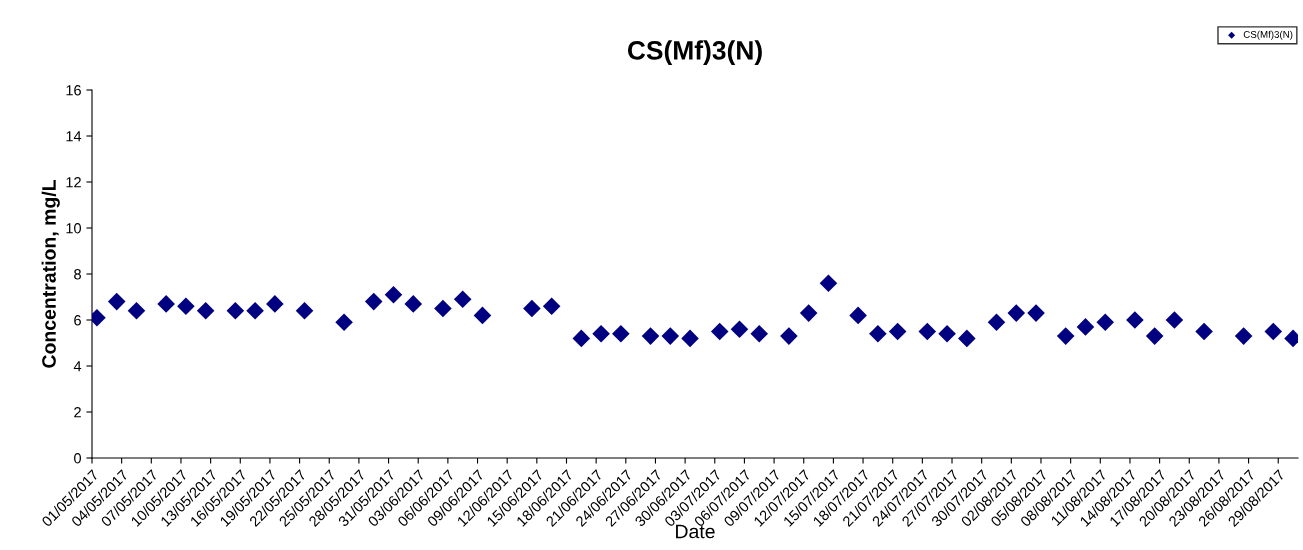  What do you see at coordinates (77, 274) in the screenshot?
I see `y-tick-label: 8` at bounding box center [77, 274].